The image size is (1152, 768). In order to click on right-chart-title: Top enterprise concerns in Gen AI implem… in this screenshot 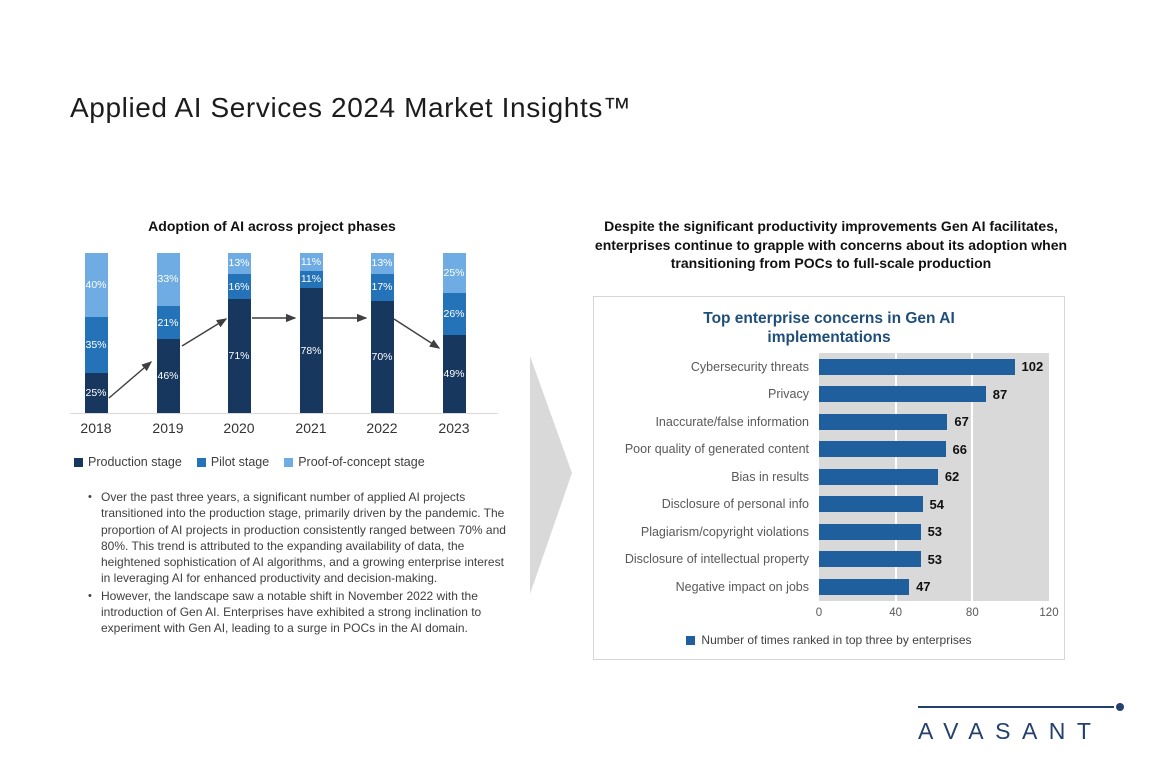, I will do `click(829, 328)`.